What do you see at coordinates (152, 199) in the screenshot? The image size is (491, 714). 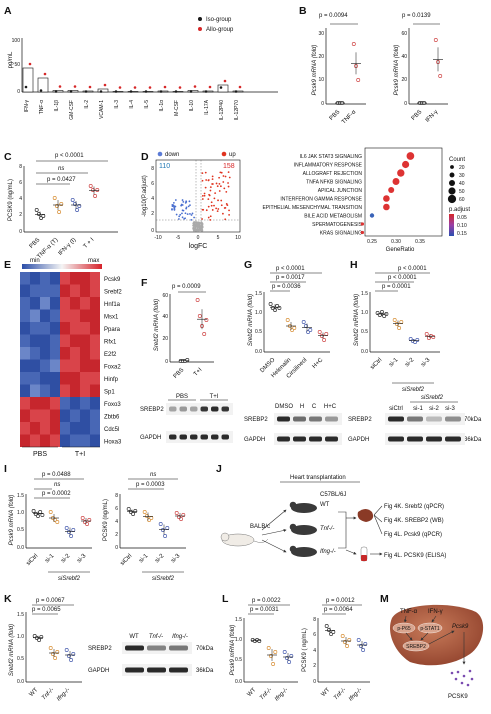 I see `svg-text: 4` at bounding box center [152, 199].